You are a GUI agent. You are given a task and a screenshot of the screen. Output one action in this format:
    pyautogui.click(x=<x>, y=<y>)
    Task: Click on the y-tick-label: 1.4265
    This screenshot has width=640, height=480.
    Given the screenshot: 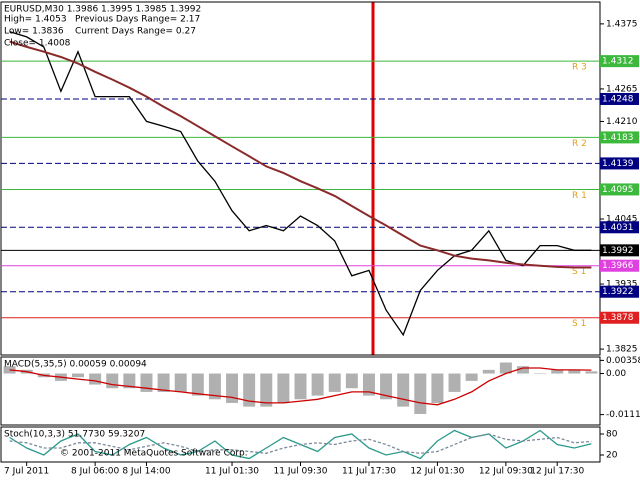 What is the action you would take?
    pyautogui.click(x=622, y=89)
    